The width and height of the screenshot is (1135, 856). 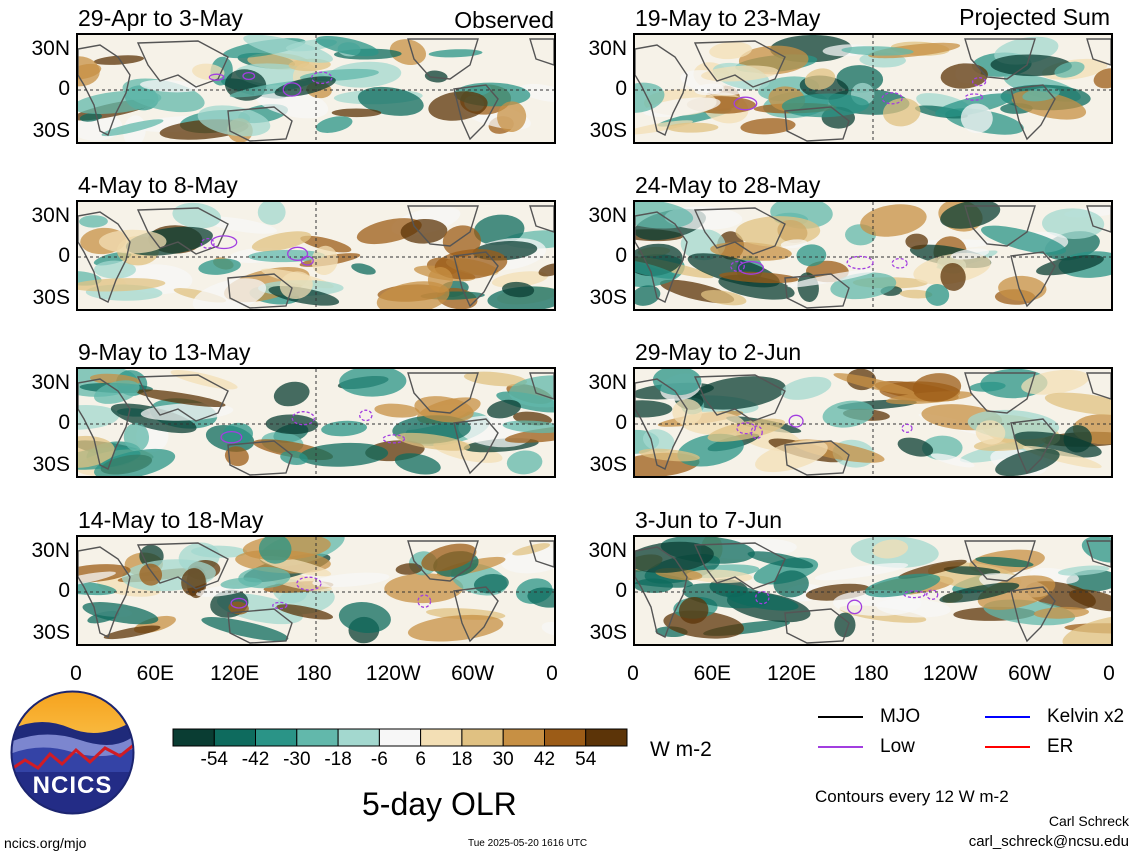 I want to click on left-ytick-2-1: 30N, so click(x=50, y=215).